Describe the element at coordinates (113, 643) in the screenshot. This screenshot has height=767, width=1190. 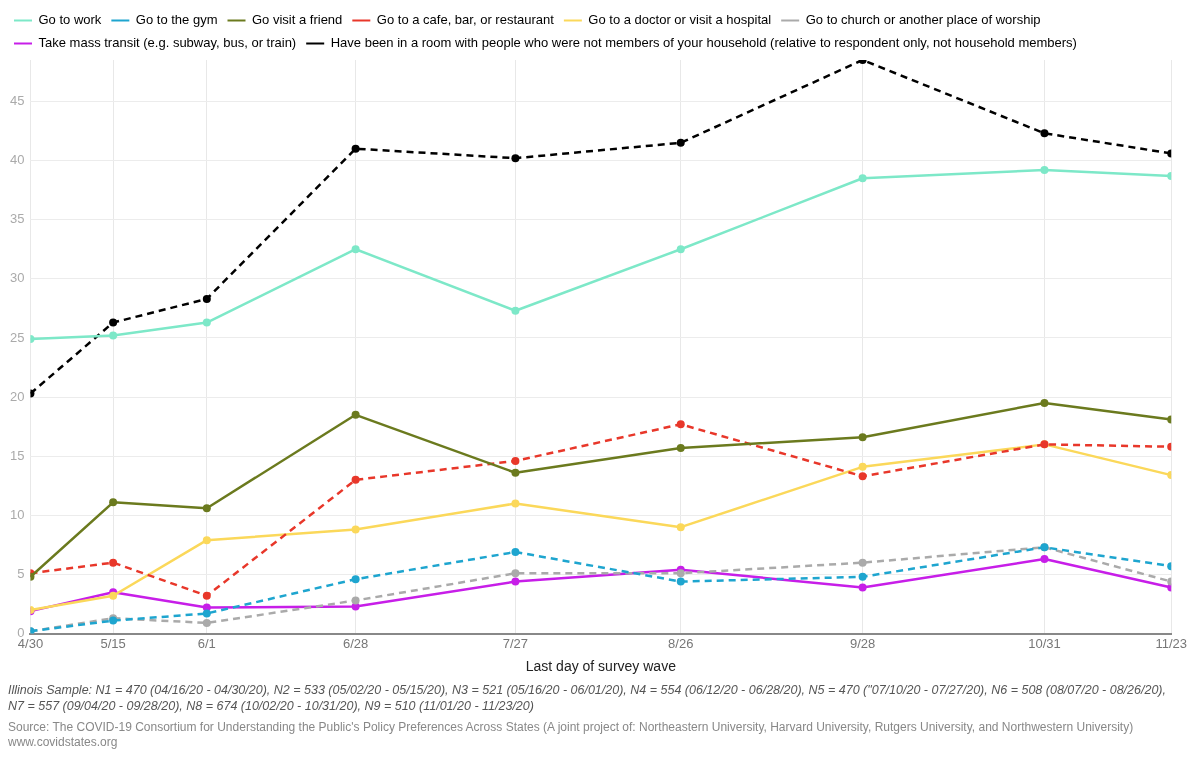
I see `x-tick-label: 5/15` at that location.